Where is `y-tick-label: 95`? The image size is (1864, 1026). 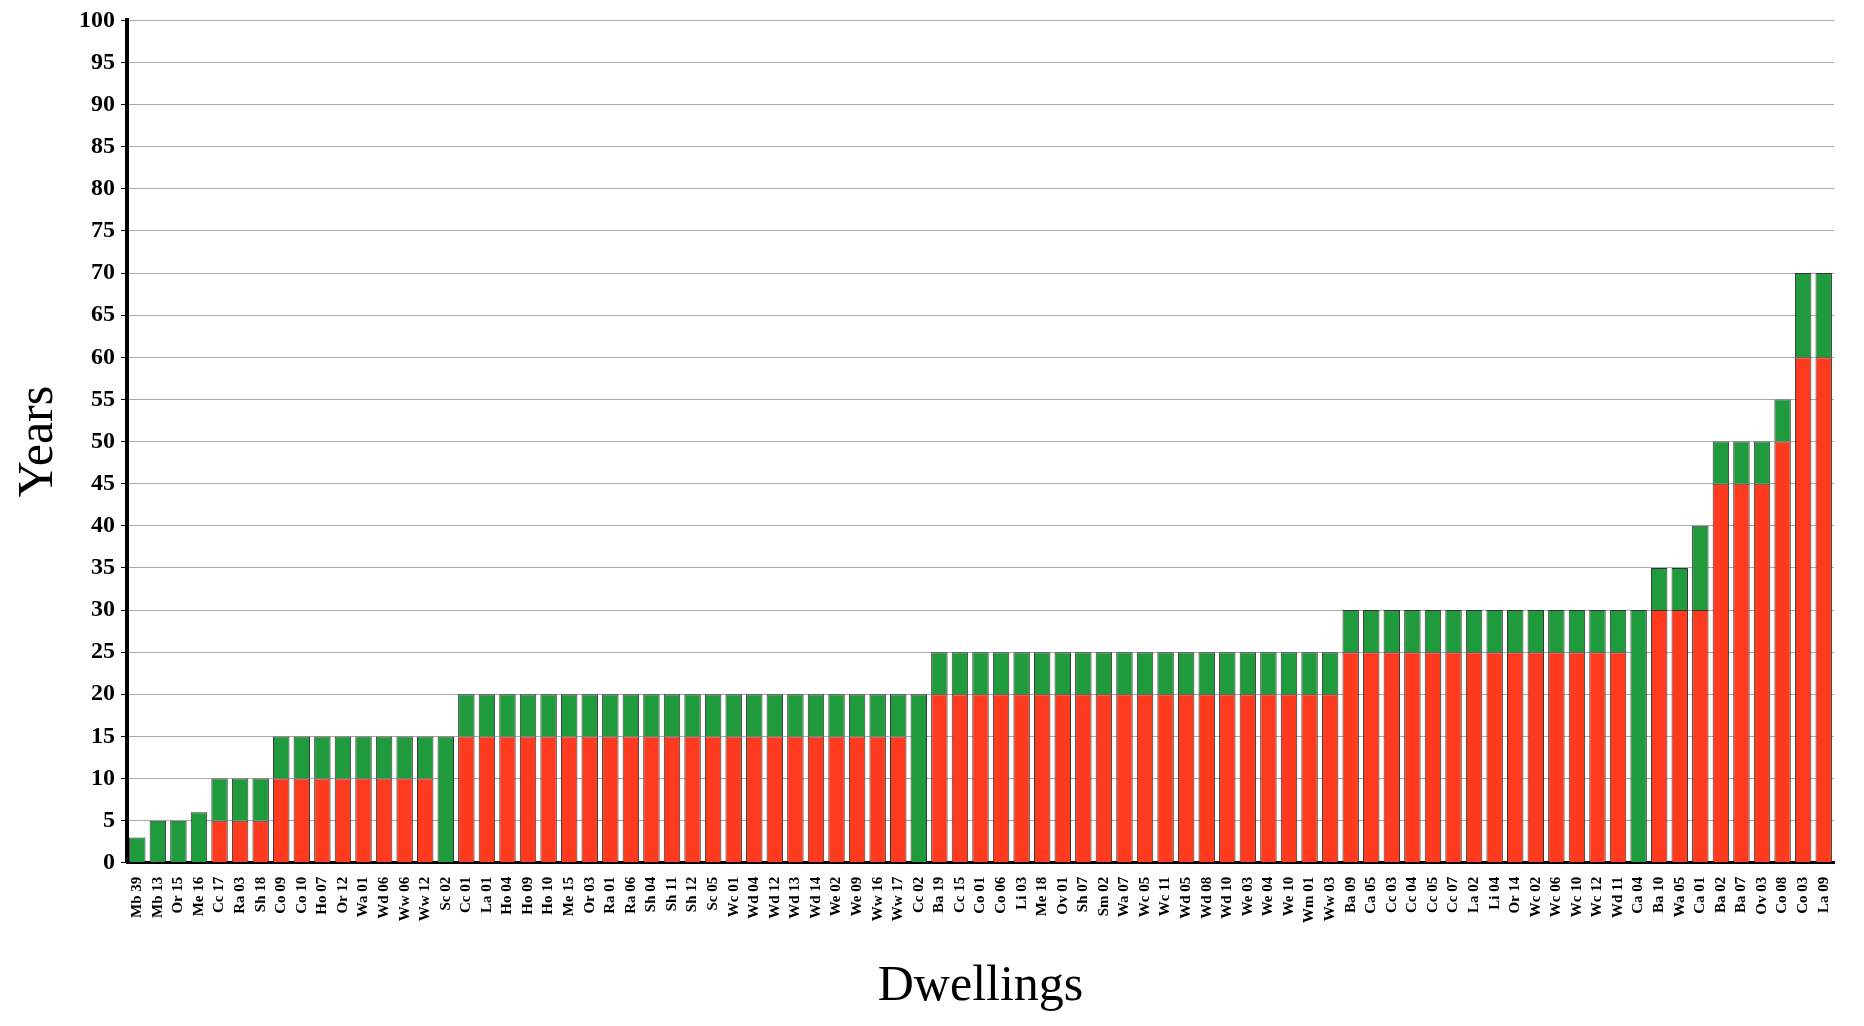
y-tick-label: 95 is located at coordinates (103, 60).